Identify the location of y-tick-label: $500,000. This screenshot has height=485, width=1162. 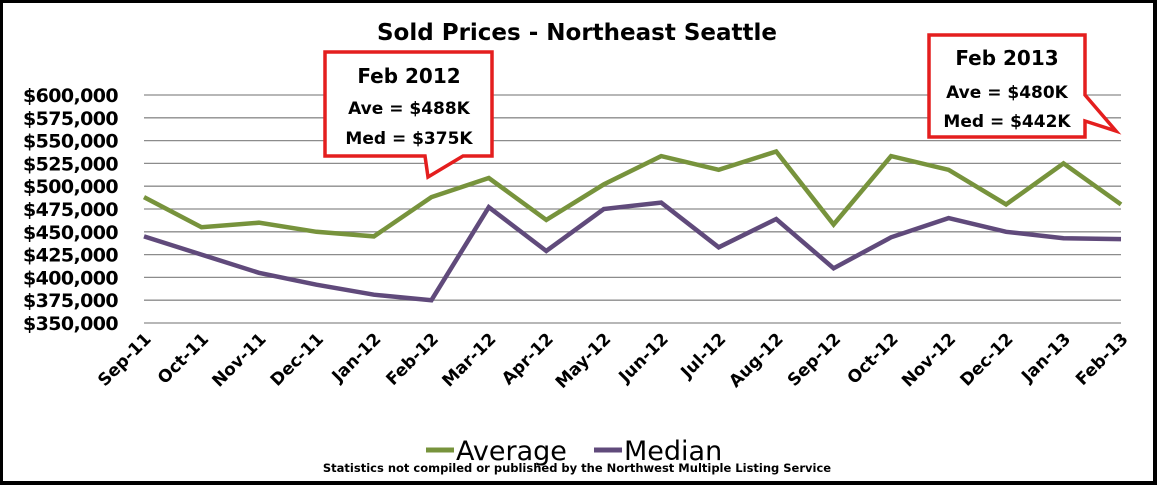
(70, 187).